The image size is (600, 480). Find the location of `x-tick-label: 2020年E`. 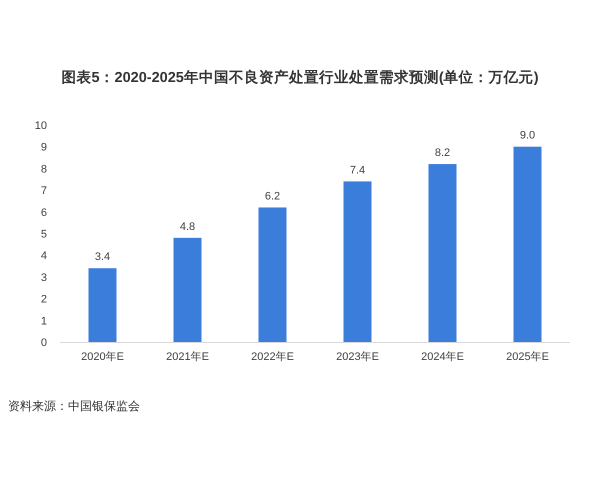

x-tick-label: 2020年E is located at coordinates (102, 357).